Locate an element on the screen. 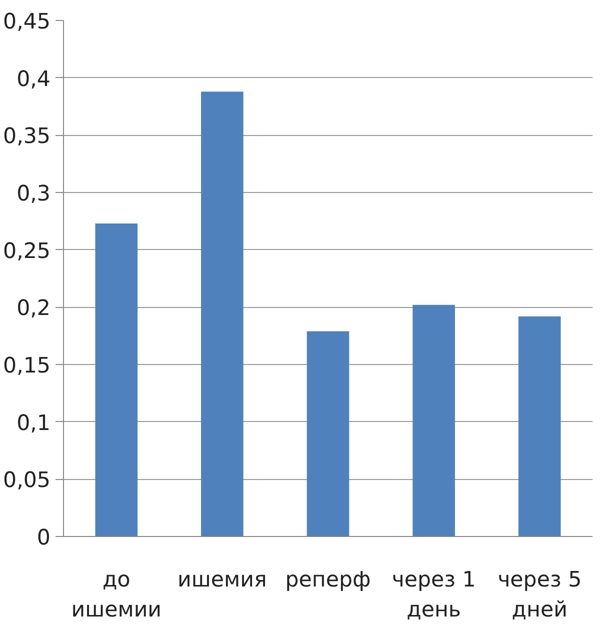 The image size is (605, 630). y-tick-label: 0 is located at coordinates (43, 538).